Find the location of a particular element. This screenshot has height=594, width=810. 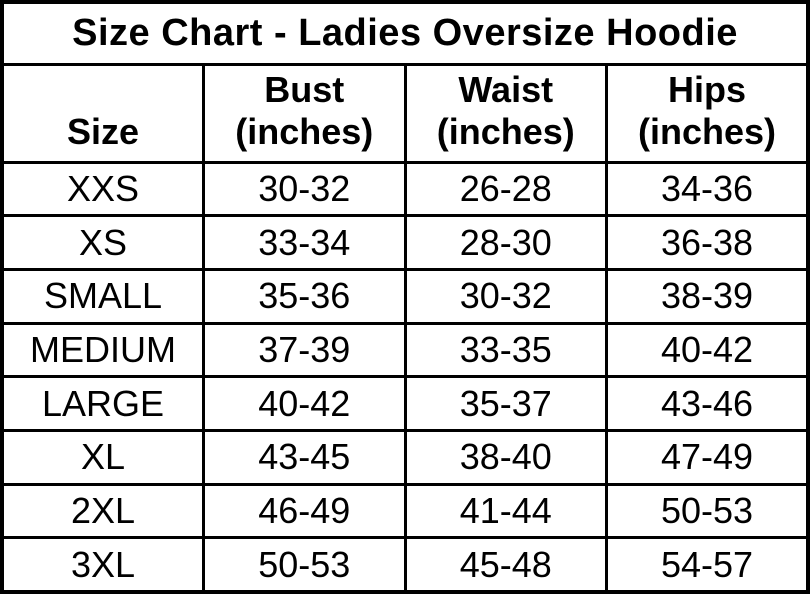

column-header-hips: Hips (inches) is located at coordinates (707, 113).